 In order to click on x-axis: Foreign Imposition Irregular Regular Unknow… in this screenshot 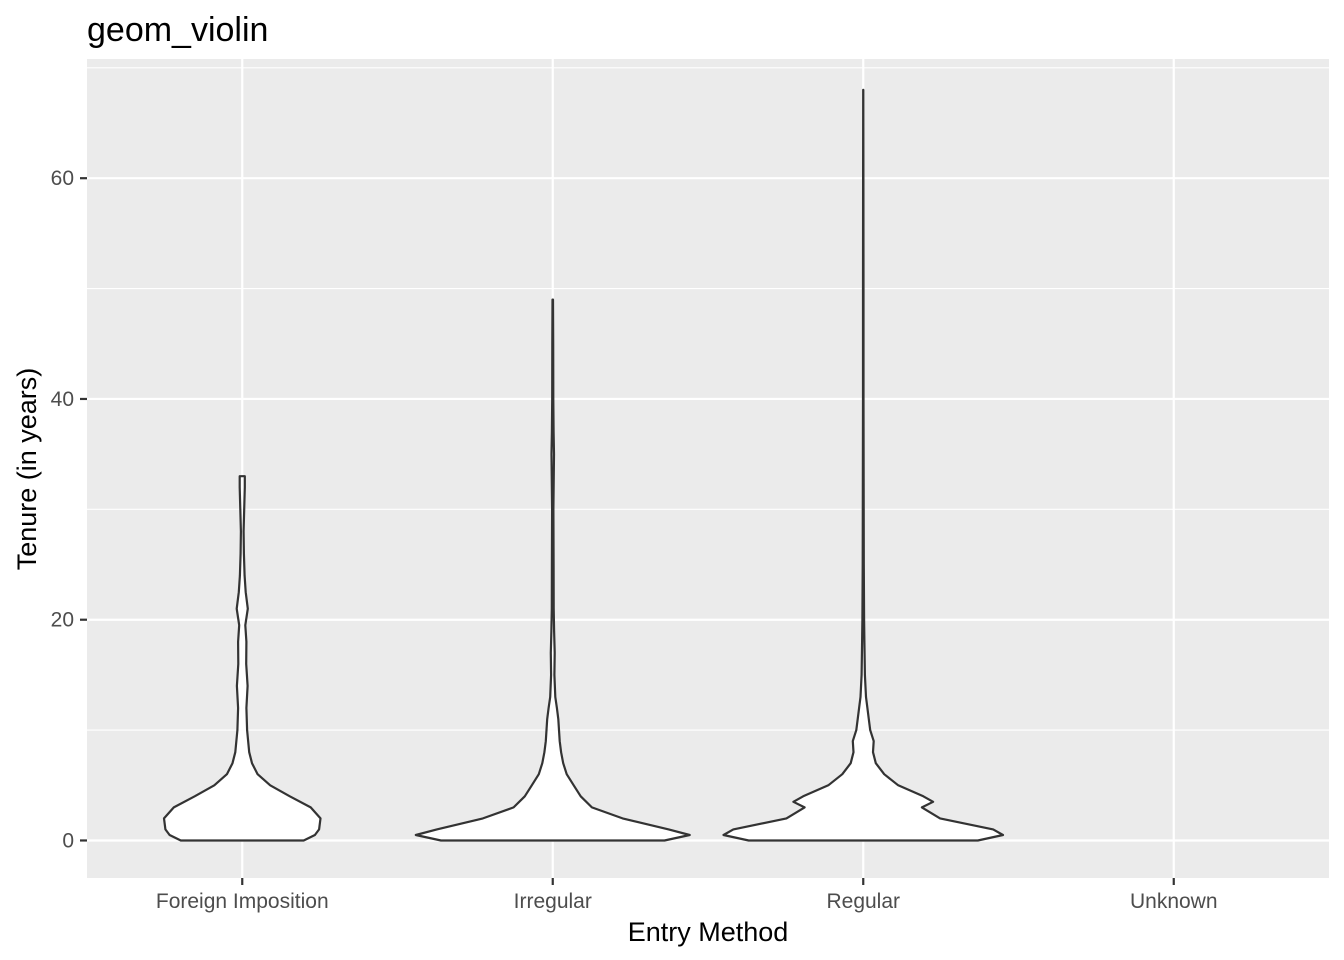, I will do `click(687, 895)`.